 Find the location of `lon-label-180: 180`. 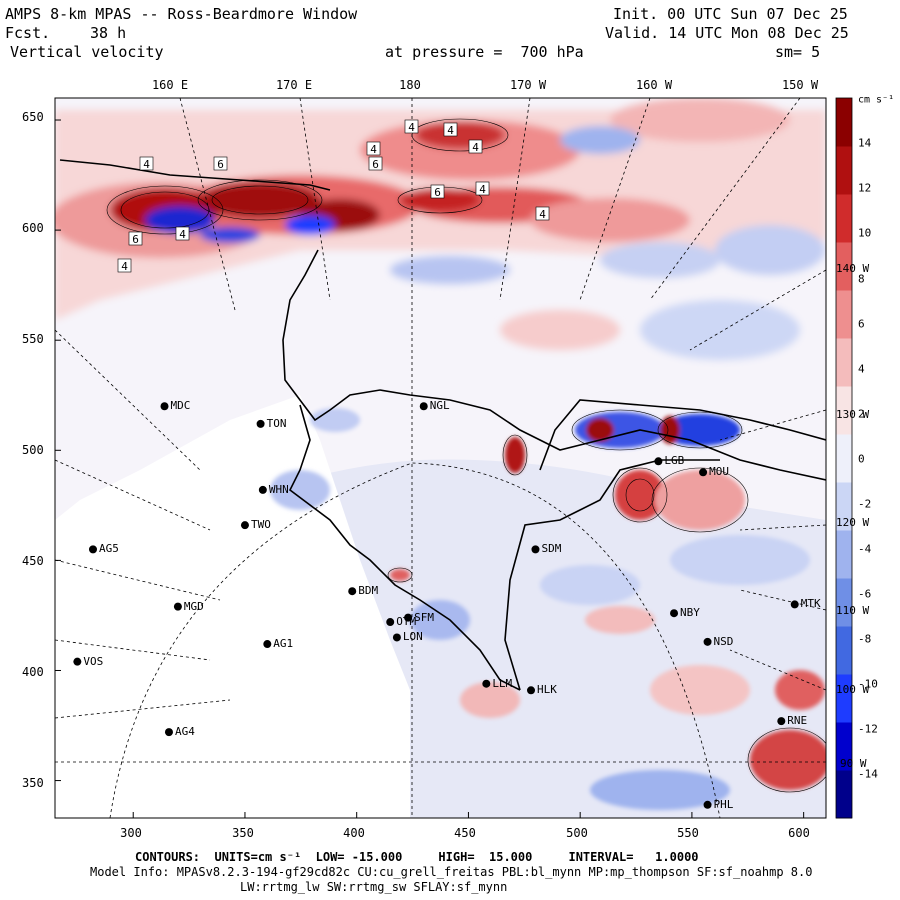

lon-label-180: 180 is located at coordinates (410, 85).